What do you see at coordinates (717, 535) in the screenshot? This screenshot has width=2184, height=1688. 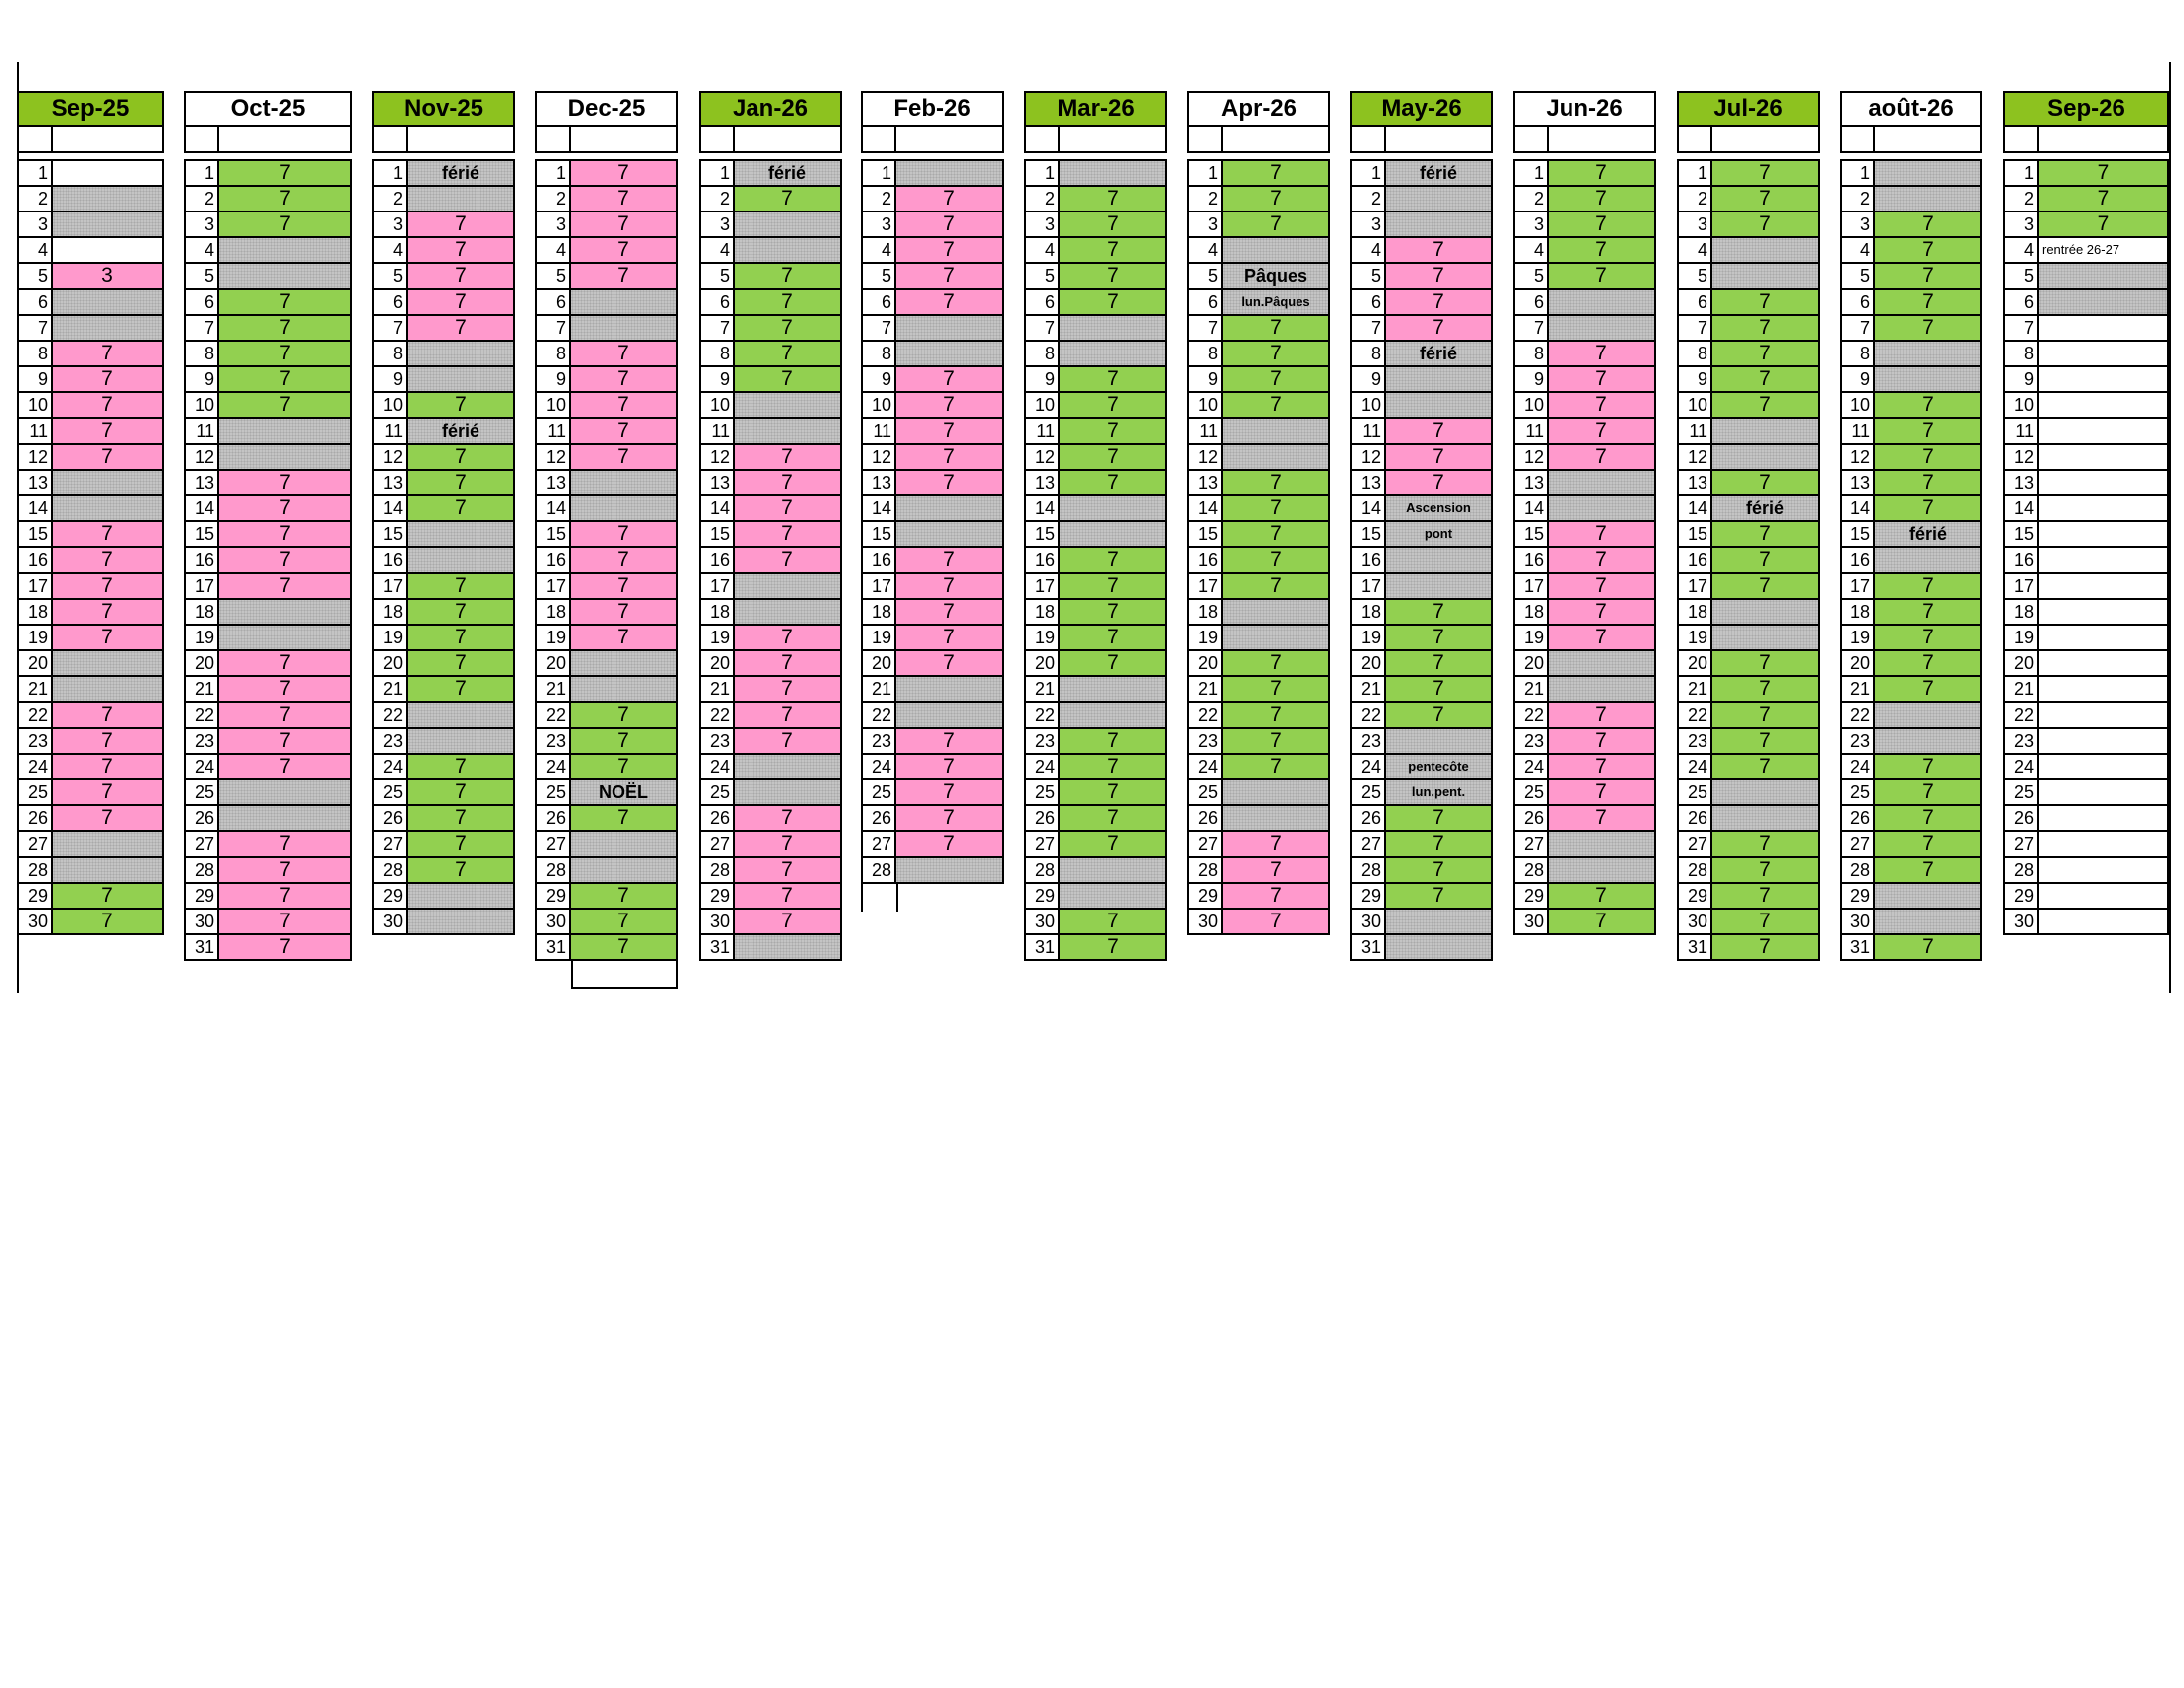 I see `day-number: 15` at bounding box center [717, 535].